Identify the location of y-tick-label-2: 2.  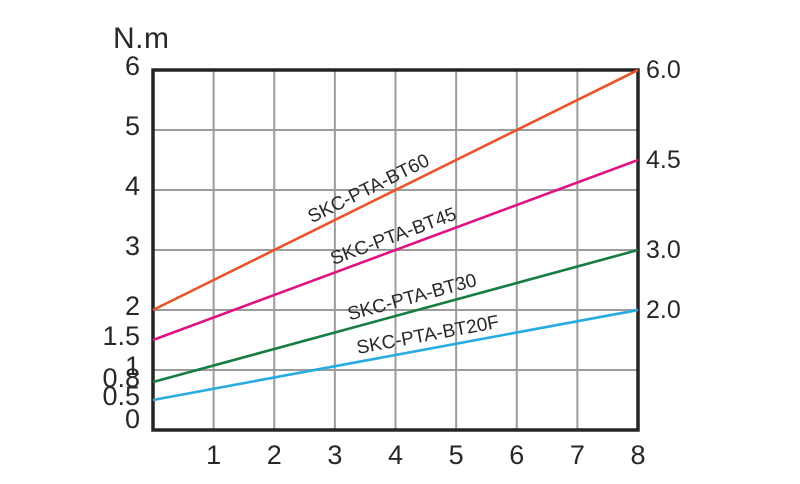
(132, 306).